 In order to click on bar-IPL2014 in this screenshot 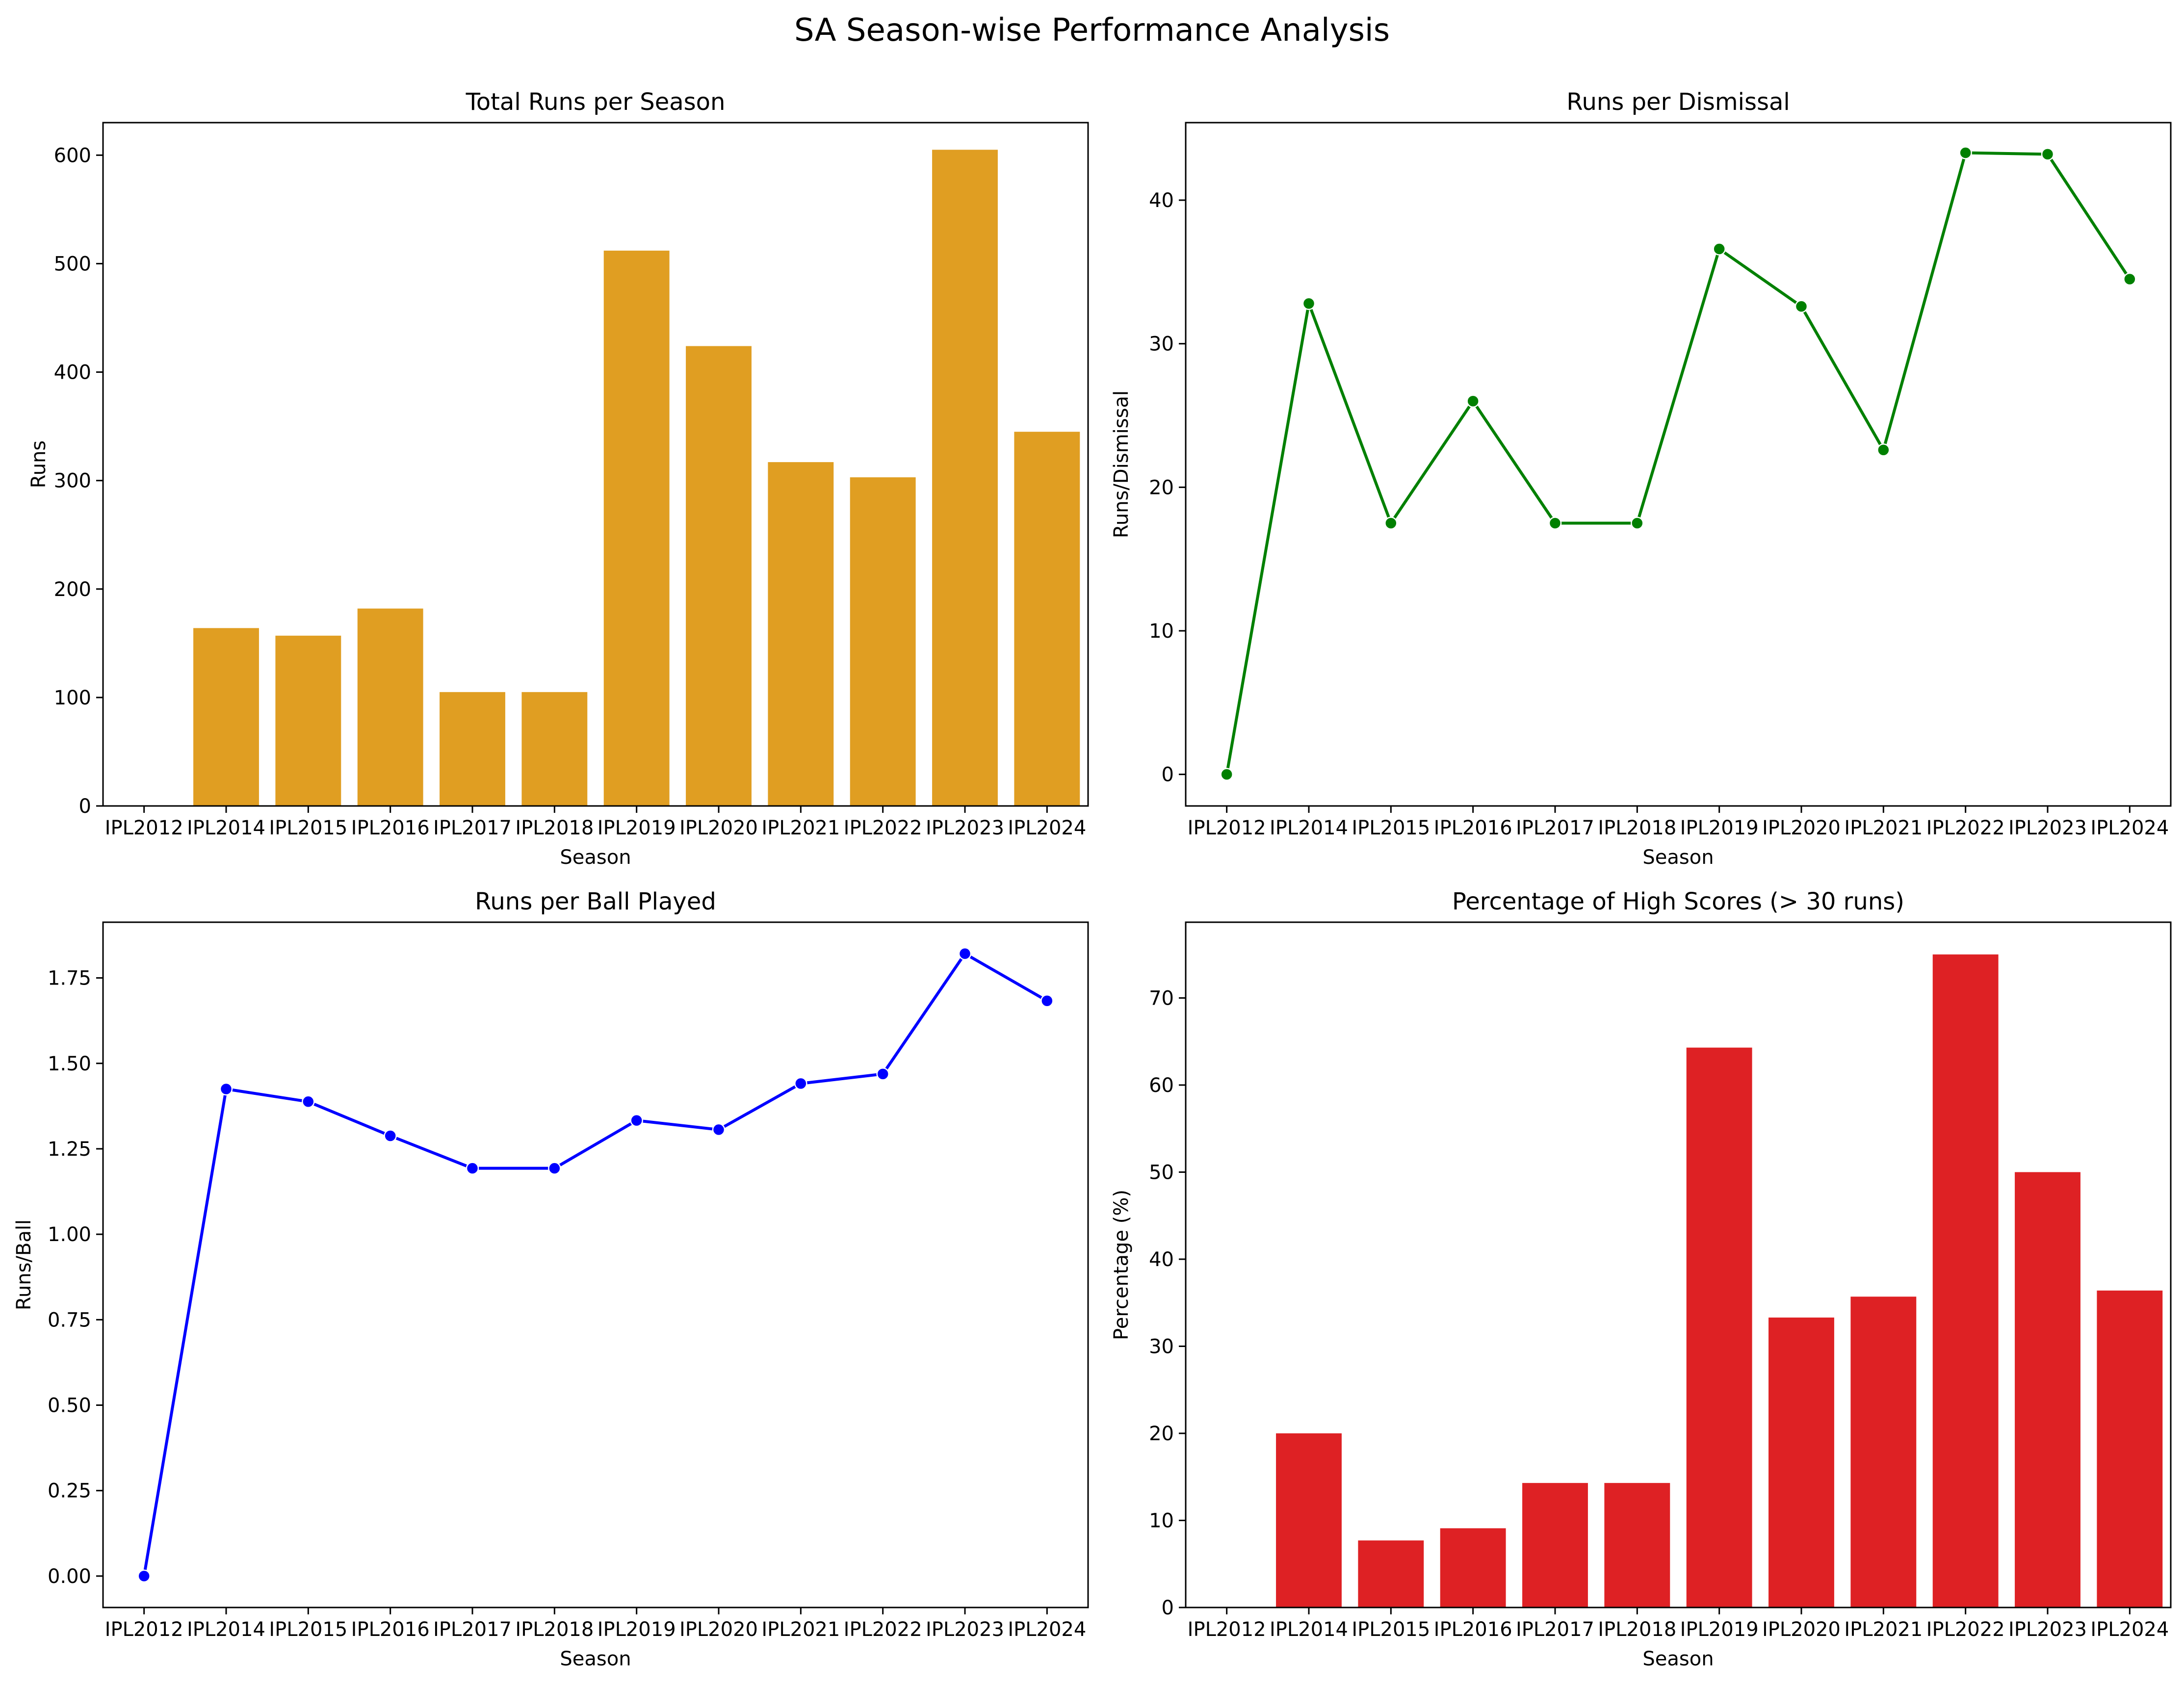, I will do `click(1309, 1520)`.